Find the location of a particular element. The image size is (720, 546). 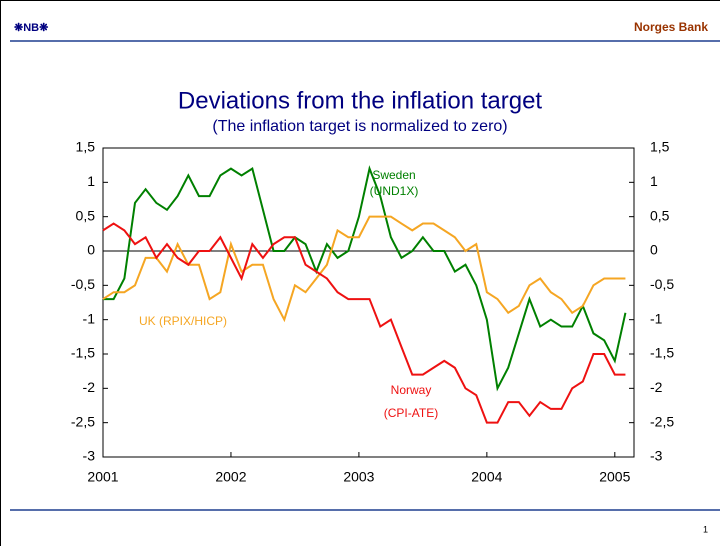

series-note: (UND1X) is located at coordinates (394, 191).